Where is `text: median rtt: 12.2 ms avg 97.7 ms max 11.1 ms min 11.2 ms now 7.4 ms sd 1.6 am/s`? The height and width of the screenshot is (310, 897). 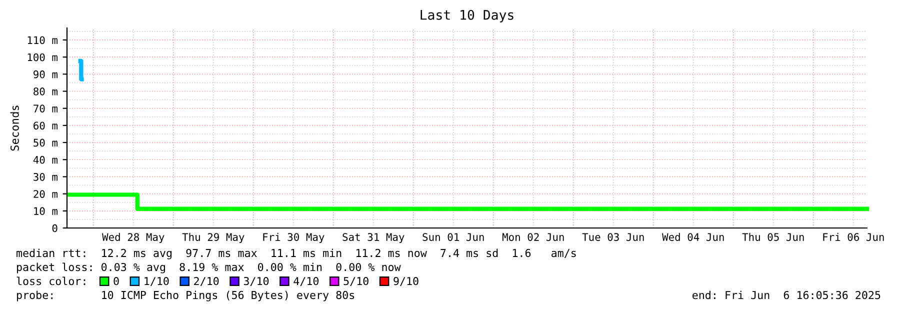
text: median rtt: 12.2 ms avg 97.7 ms max 11.1 ms min 11.2 ms now 7.4 ms sd 1.6 am/s is located at coordinates (296, 254).